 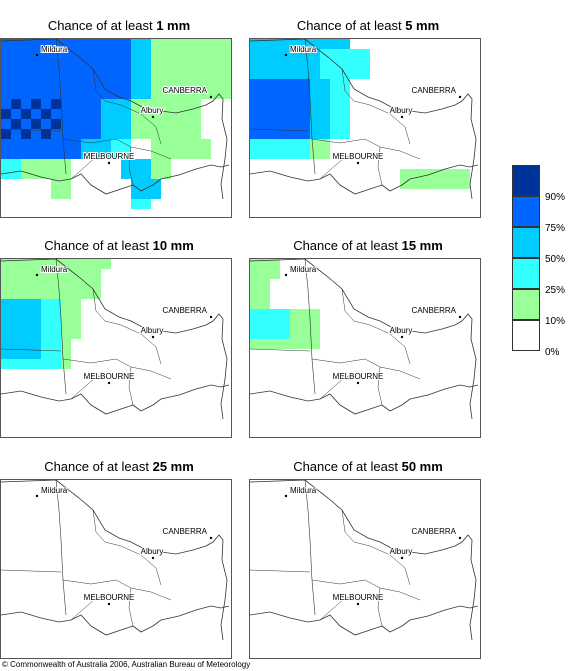 What do you see at coordinates (98, 466) in the screenshot?
I see `title-prefix: Chance of at least` at bounding box center [98, 466].